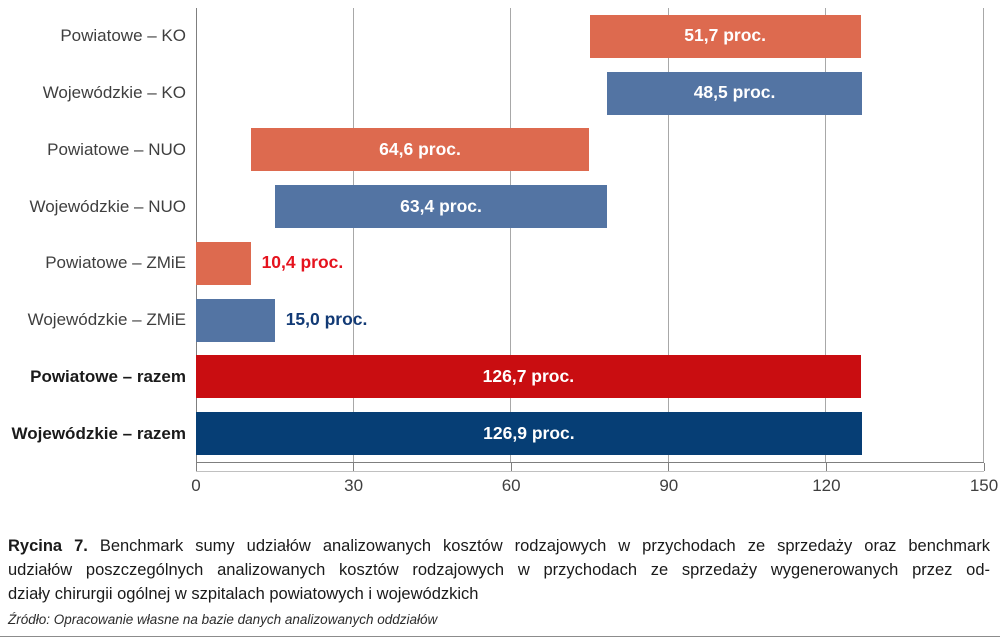 Image resolution: width=1000 pixels, height=640 pixels. I want to click on tick-label: 30, so click(354, 485).